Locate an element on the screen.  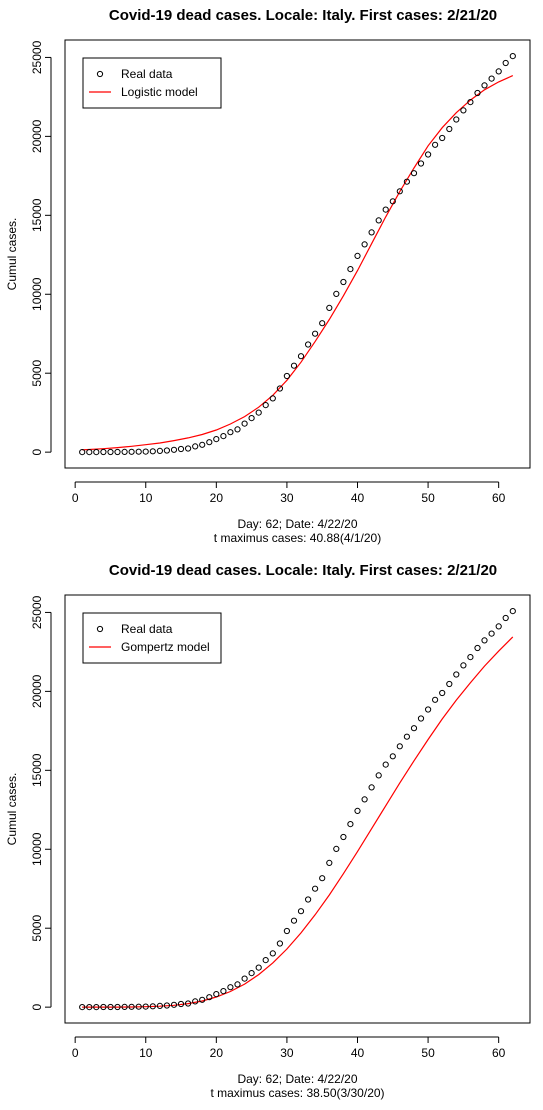
y-tick-label: 10000 is located at coordinates (37, 294).